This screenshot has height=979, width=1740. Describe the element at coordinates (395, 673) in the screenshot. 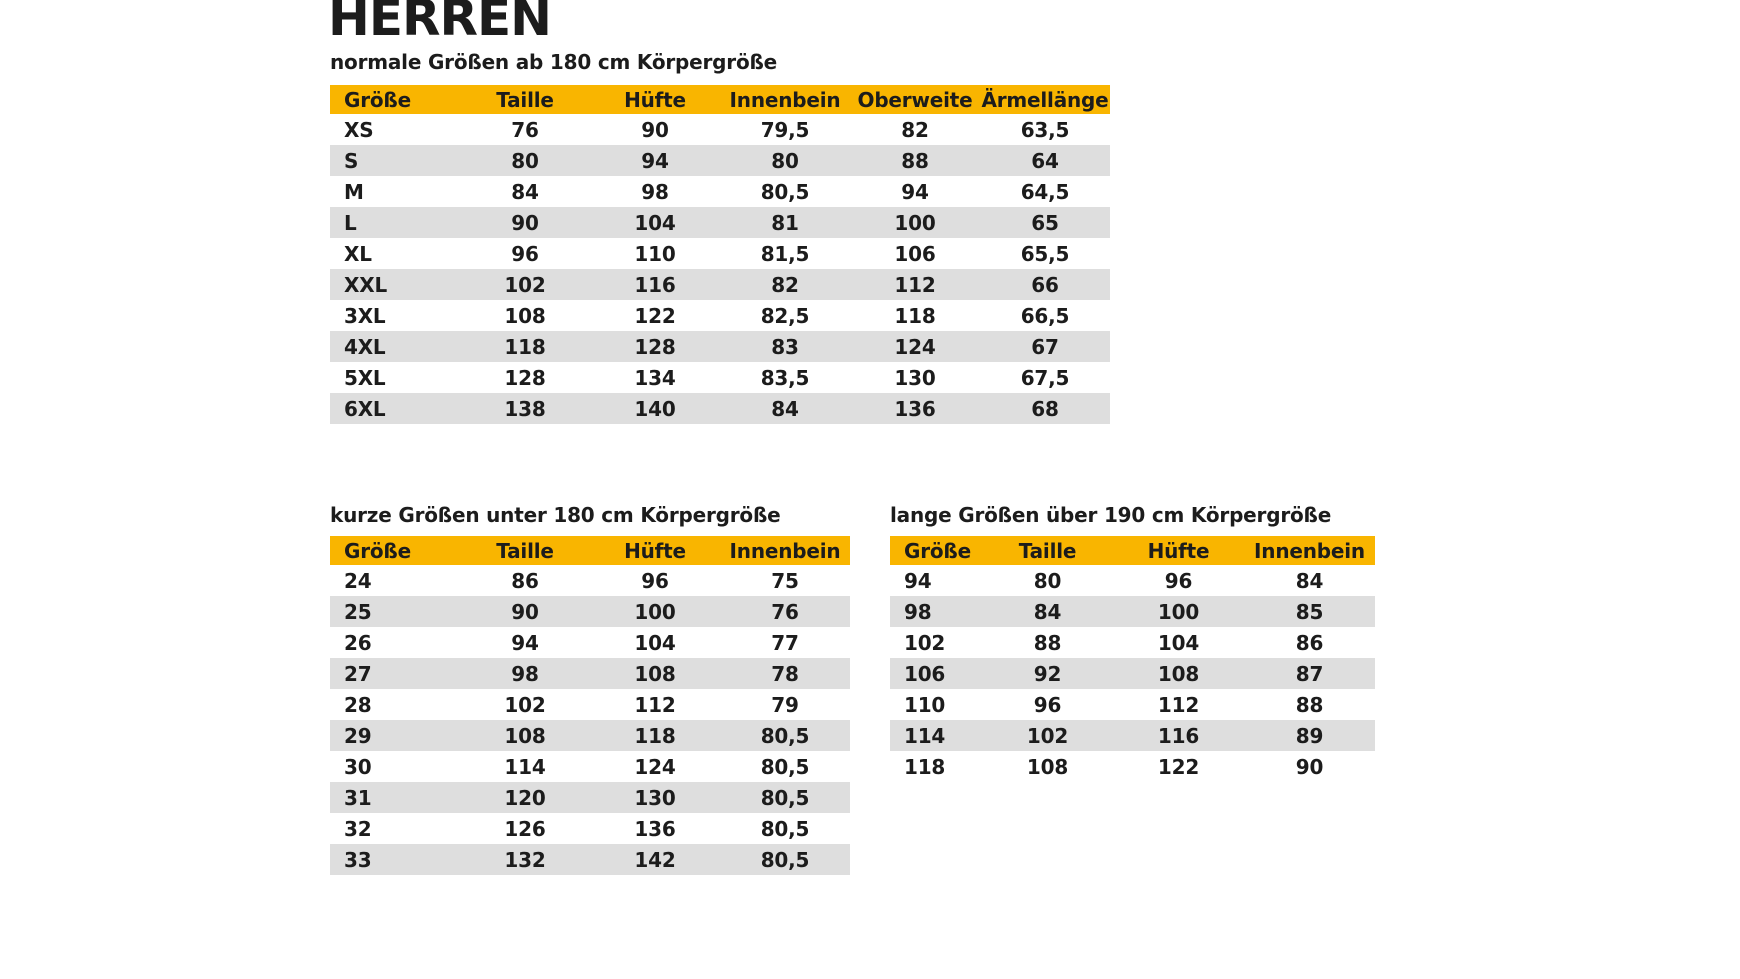

I see `size-label-cell: 27` at that location.